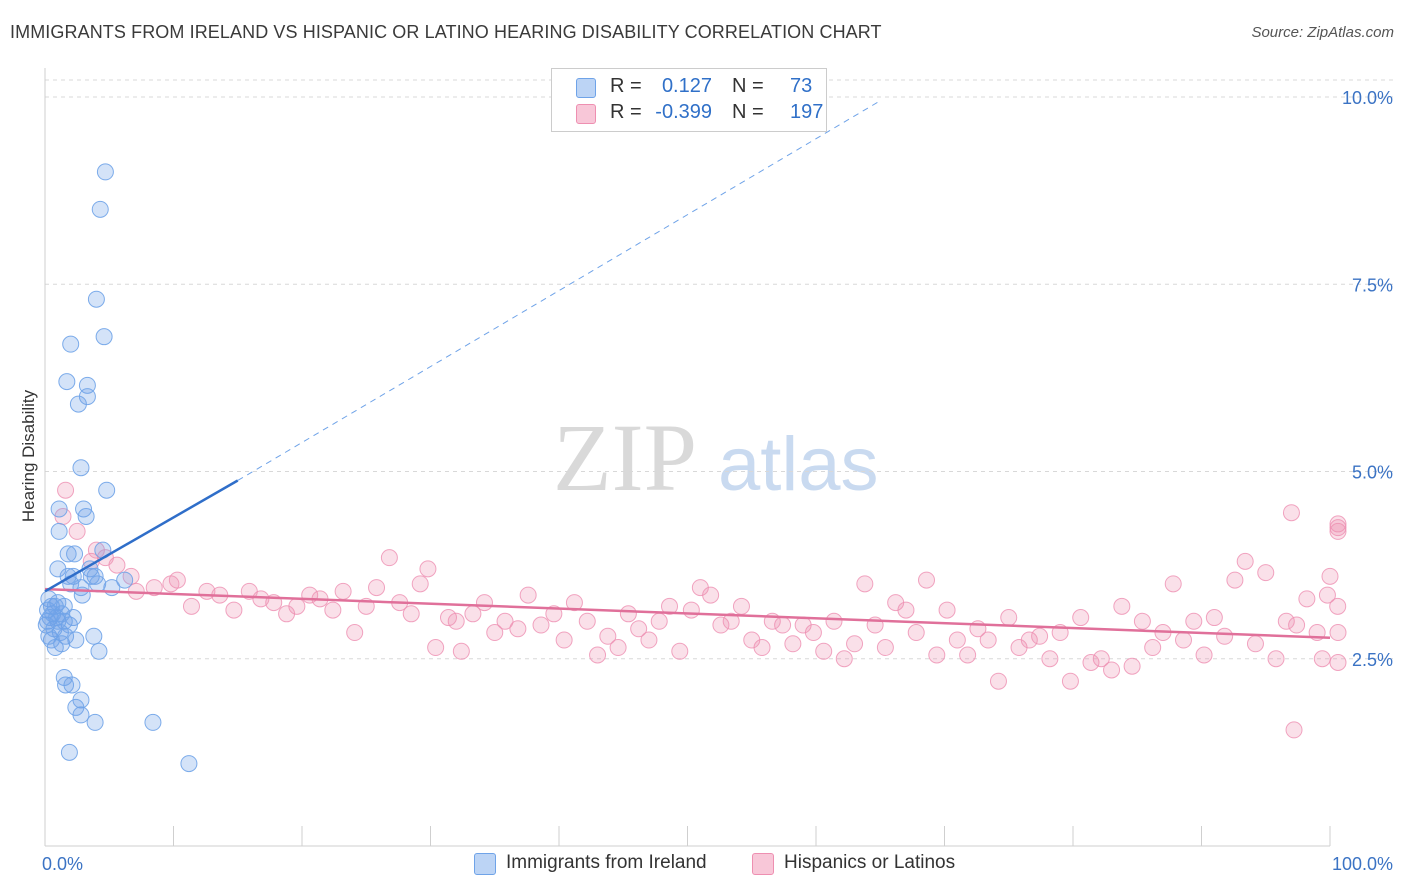  I want to click on legend-n-value-ireland: 73, so click(801, 86).